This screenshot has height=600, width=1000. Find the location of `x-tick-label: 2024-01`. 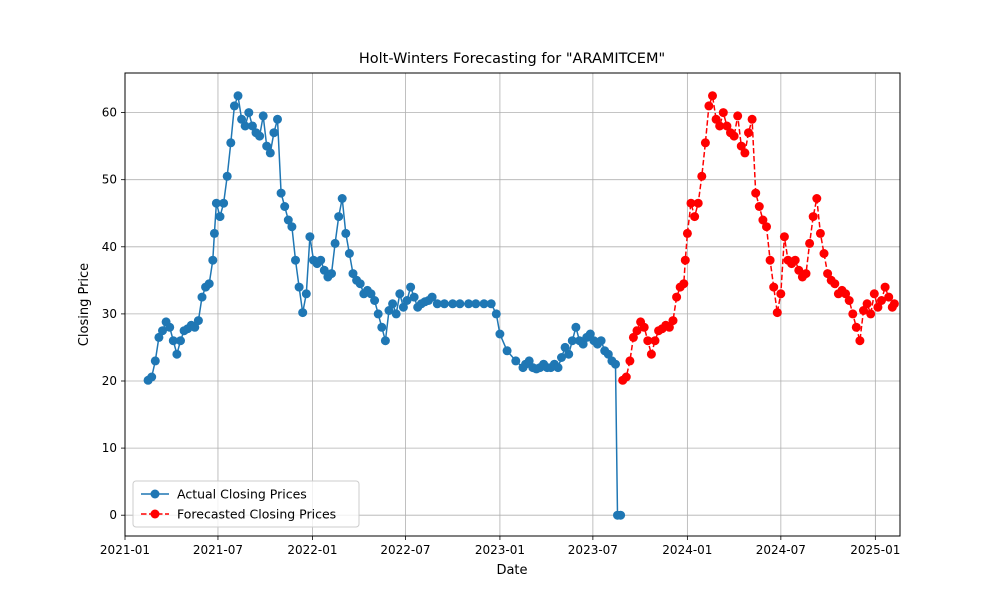

x-tick-label: 2024-01 is located at coordinates (687, 550).